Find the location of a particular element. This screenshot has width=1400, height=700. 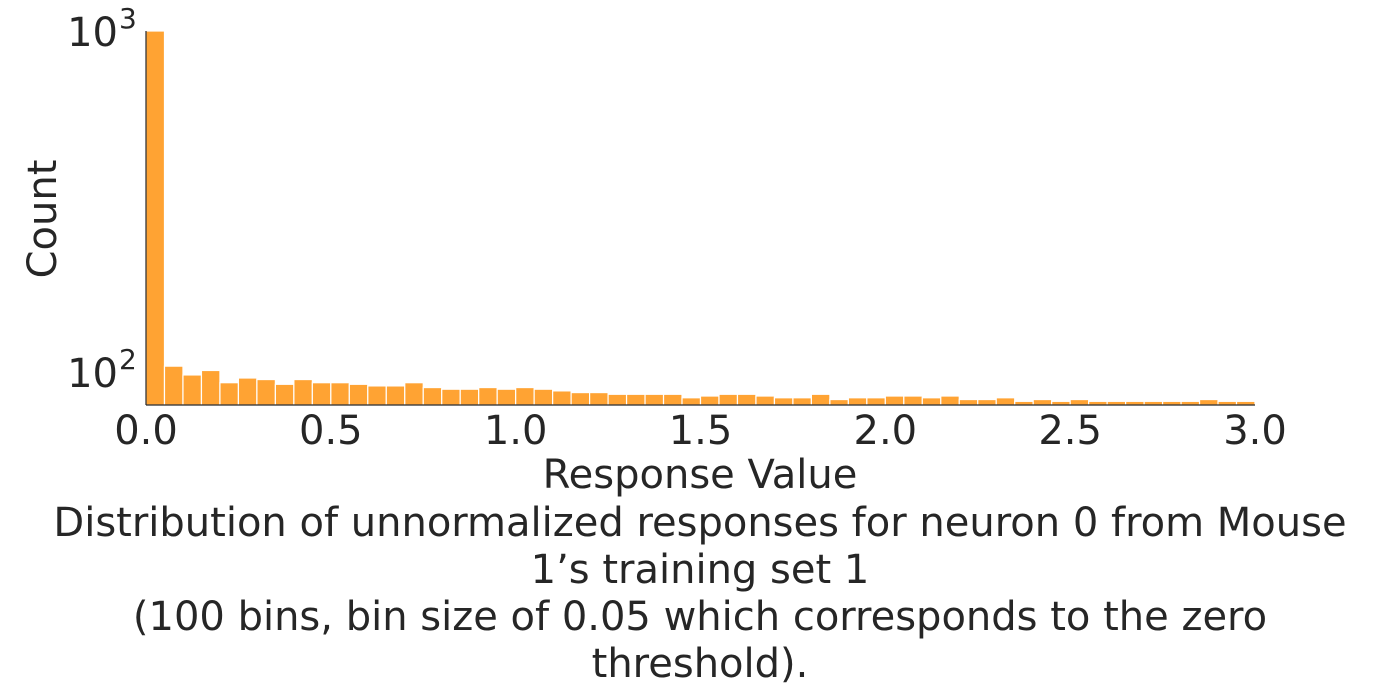

caption-line-4: threshold). is located at coordinates (700, 664).